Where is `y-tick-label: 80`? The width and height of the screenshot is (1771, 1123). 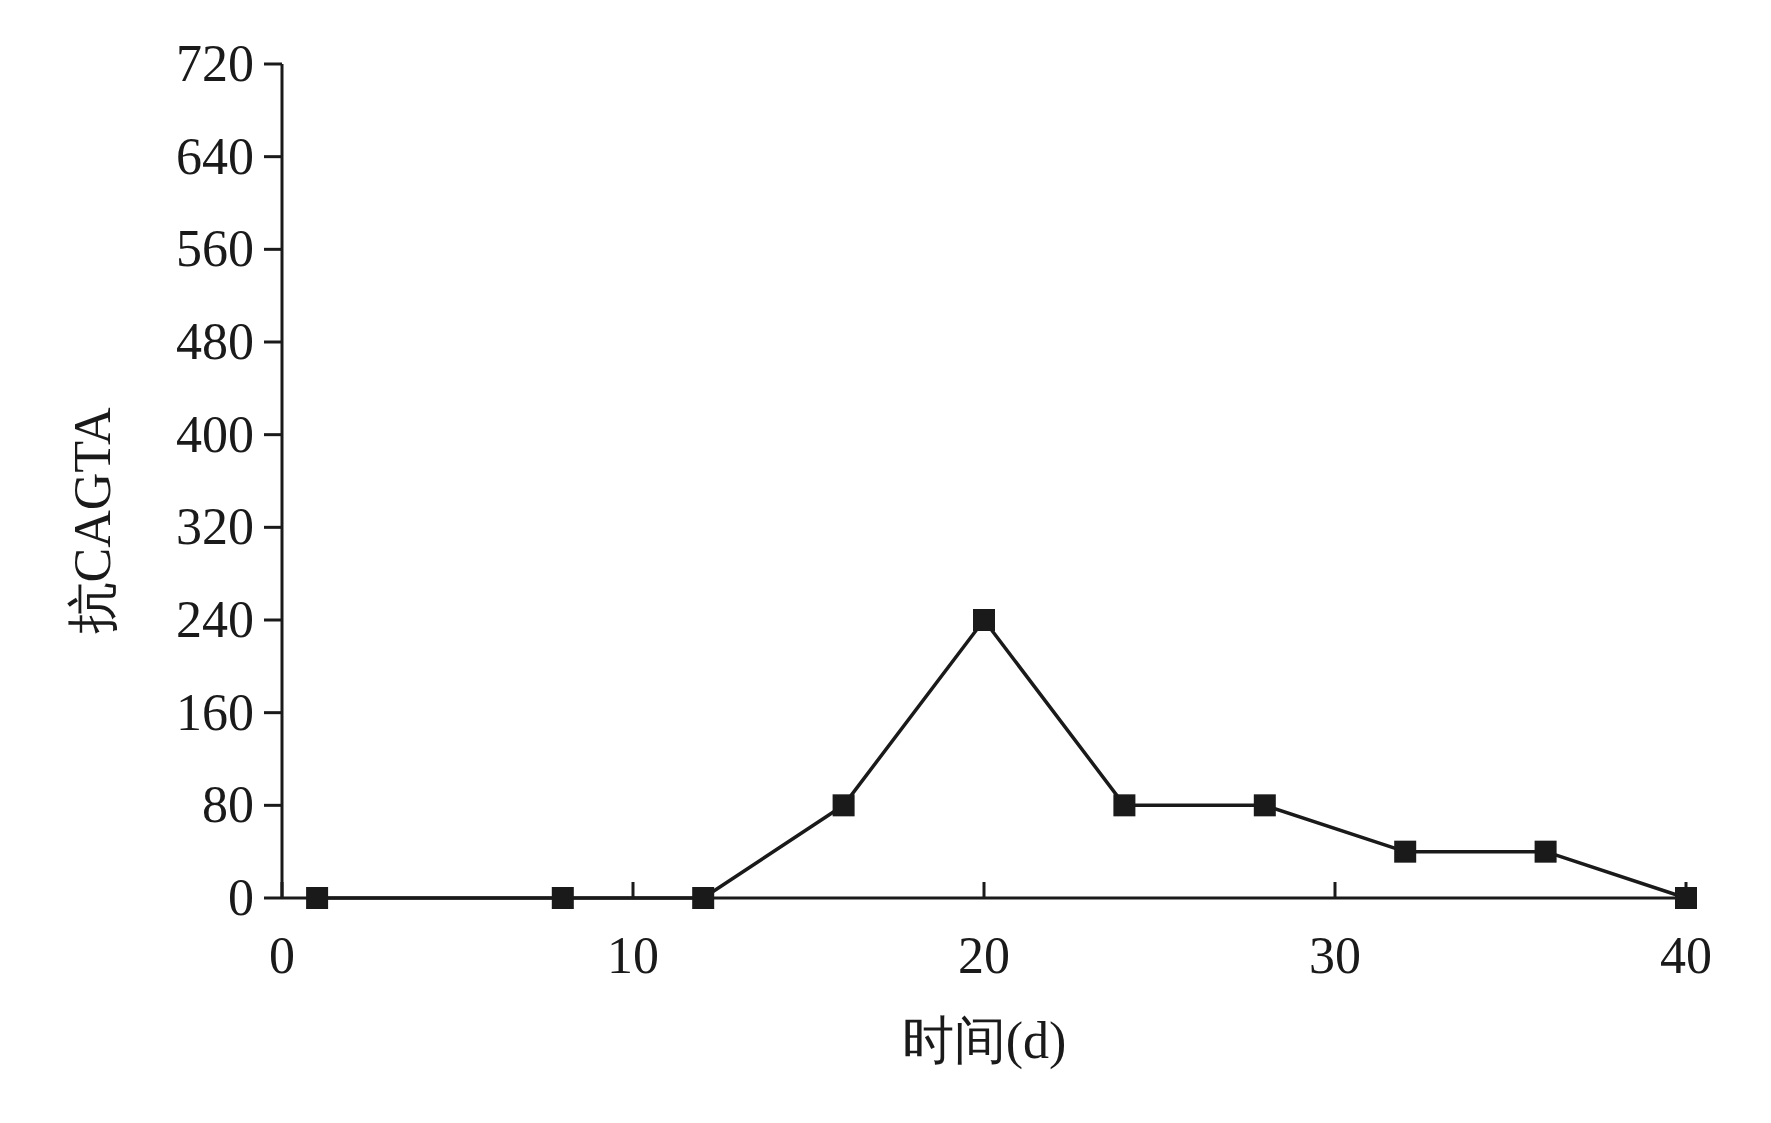 y-tick-label: 80 is located at coordinates (228, 805).